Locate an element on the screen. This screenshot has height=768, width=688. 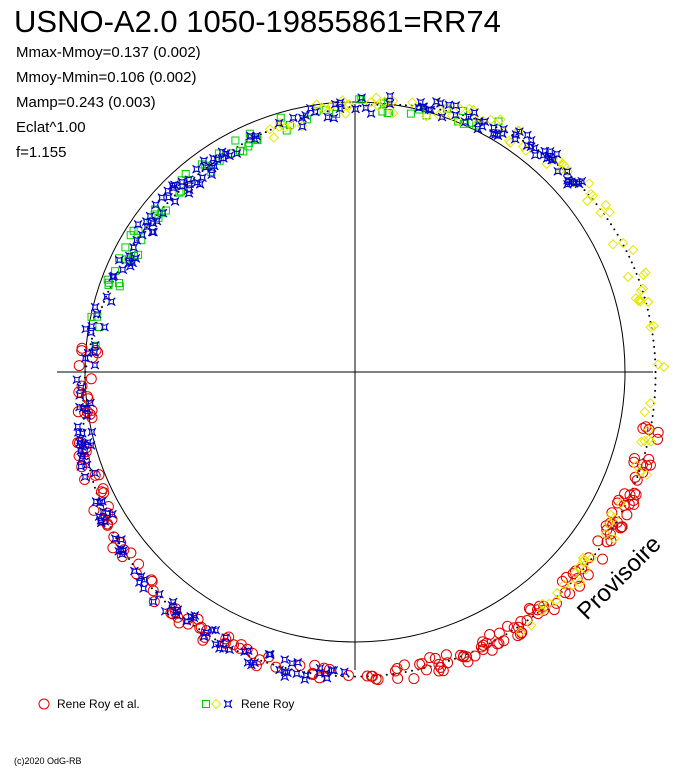
copyright-text: (c)2020 OdG-RB is located at coordinates (48, 761).